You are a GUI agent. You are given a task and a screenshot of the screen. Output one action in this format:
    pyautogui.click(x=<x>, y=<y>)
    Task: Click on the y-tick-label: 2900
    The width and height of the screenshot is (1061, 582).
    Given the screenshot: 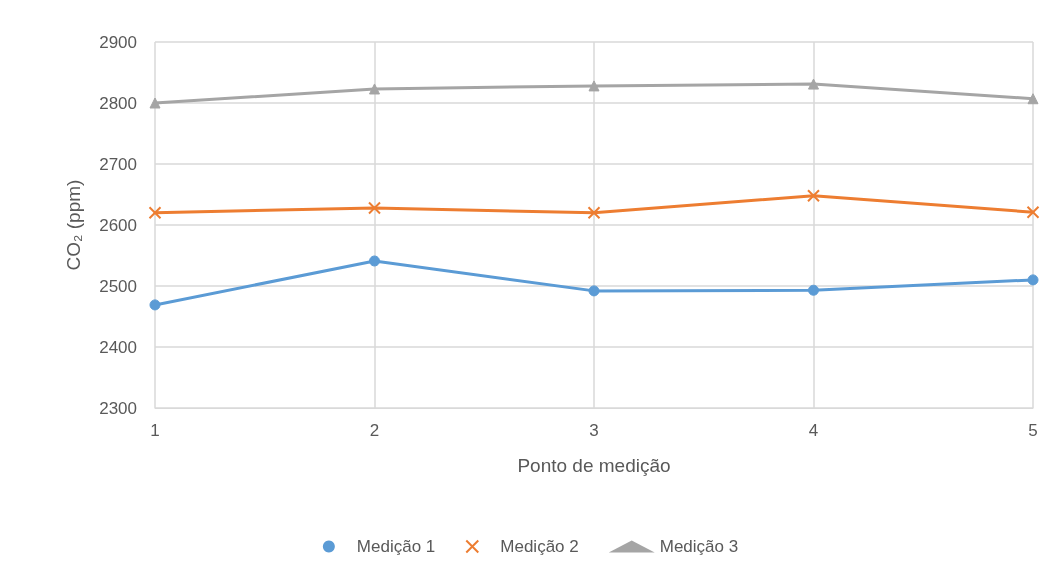 What is the action you would take?
    pyautogui.click(x=118, y=42)
    